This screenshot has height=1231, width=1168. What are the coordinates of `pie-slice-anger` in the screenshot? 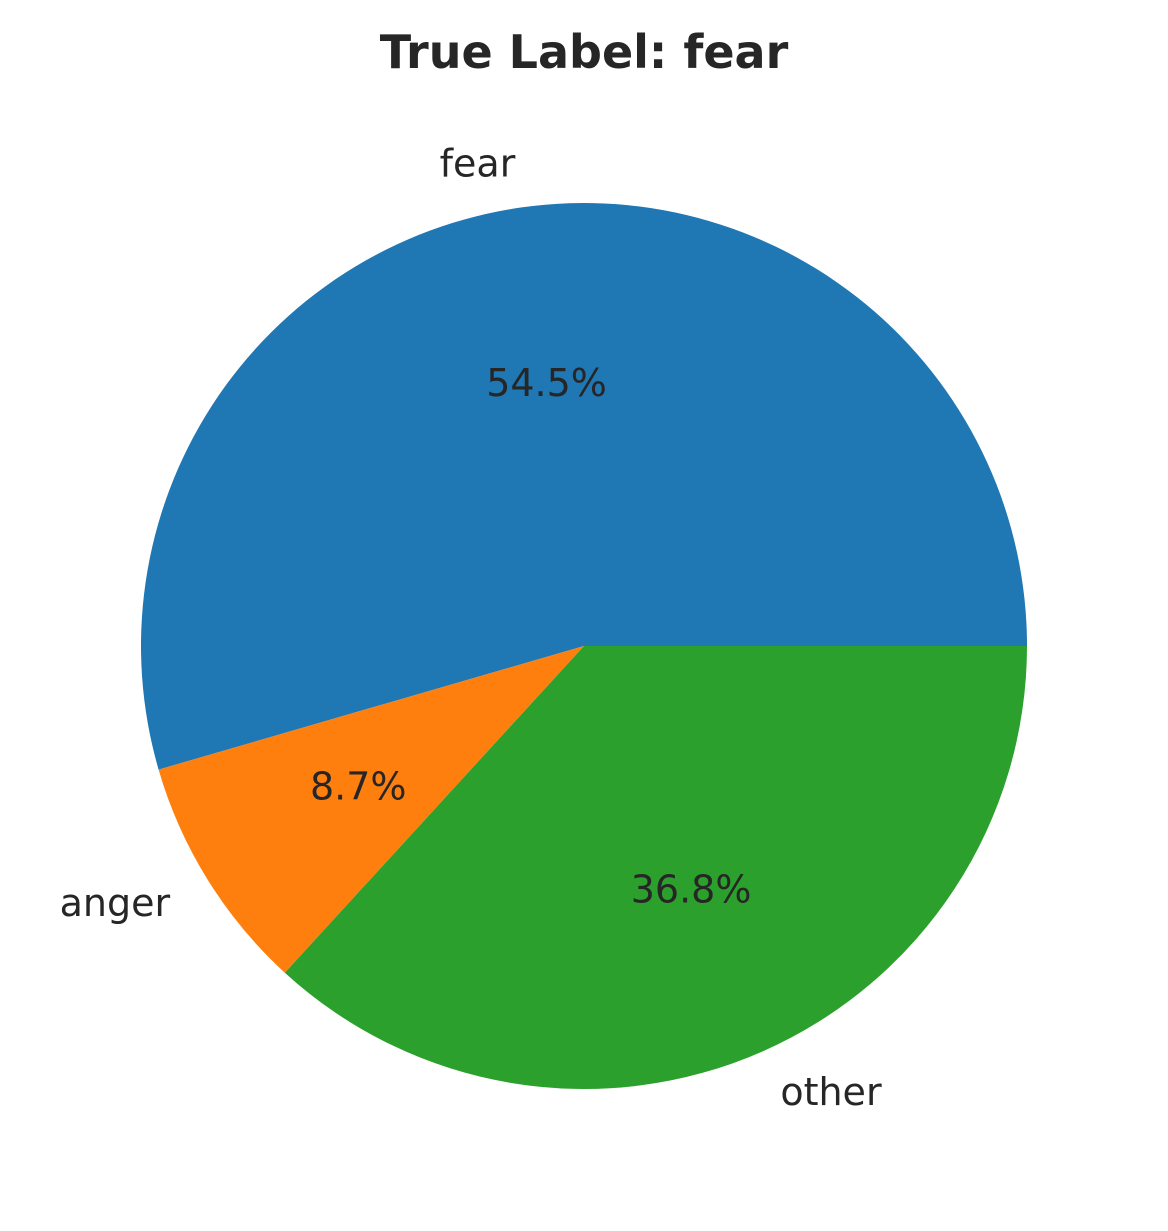 It's located at (371, 809).